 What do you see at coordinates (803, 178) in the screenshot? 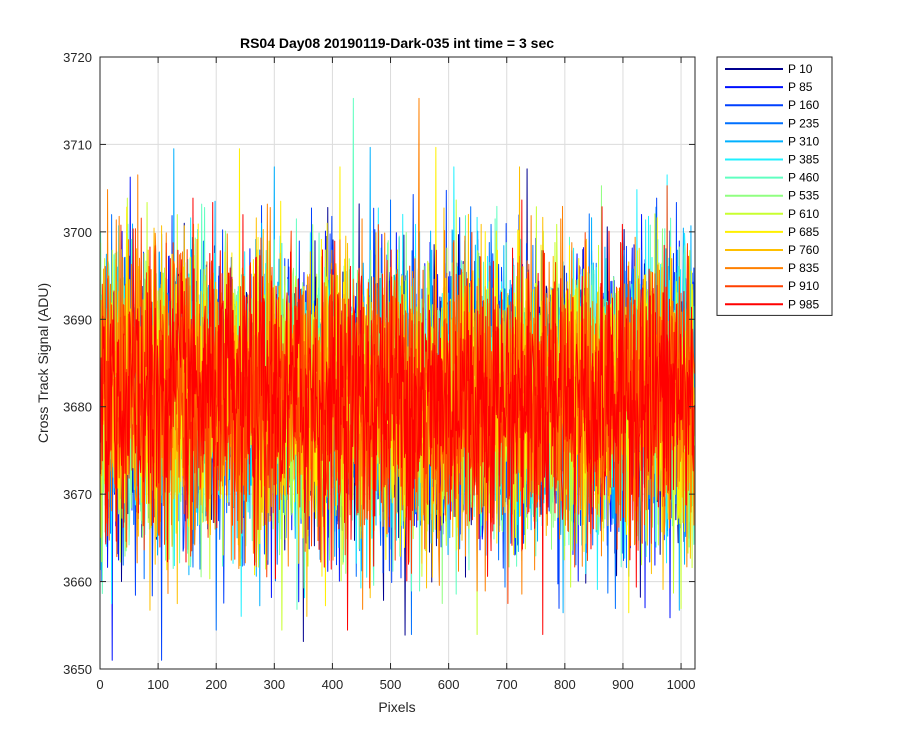
I see `legend-label: P 460` at bounding box center [803, 178].